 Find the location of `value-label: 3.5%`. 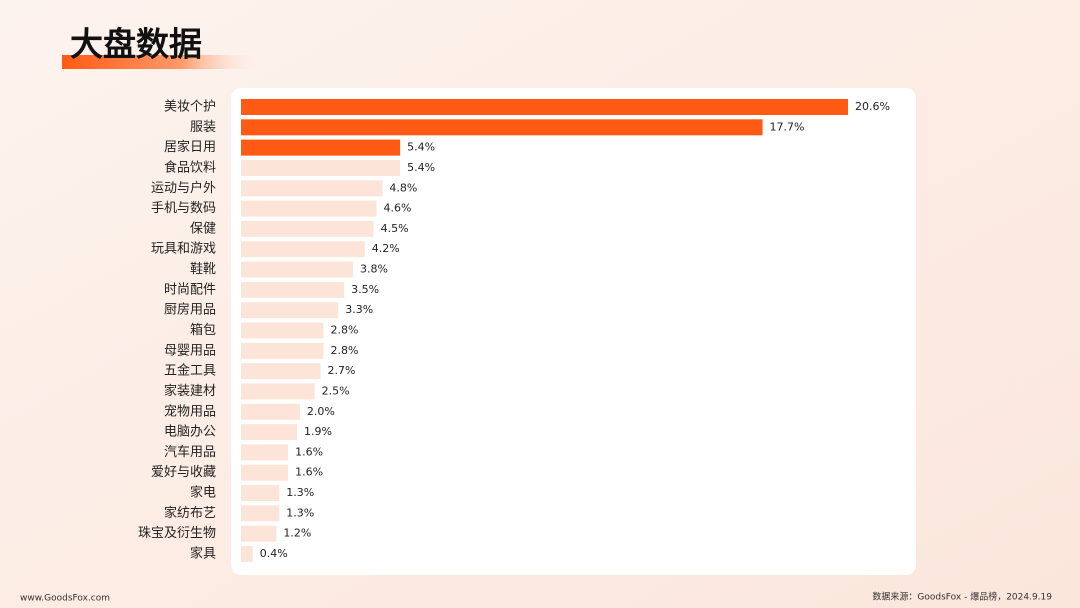

value-label: 3.5% is located at coordinates (365, 289).